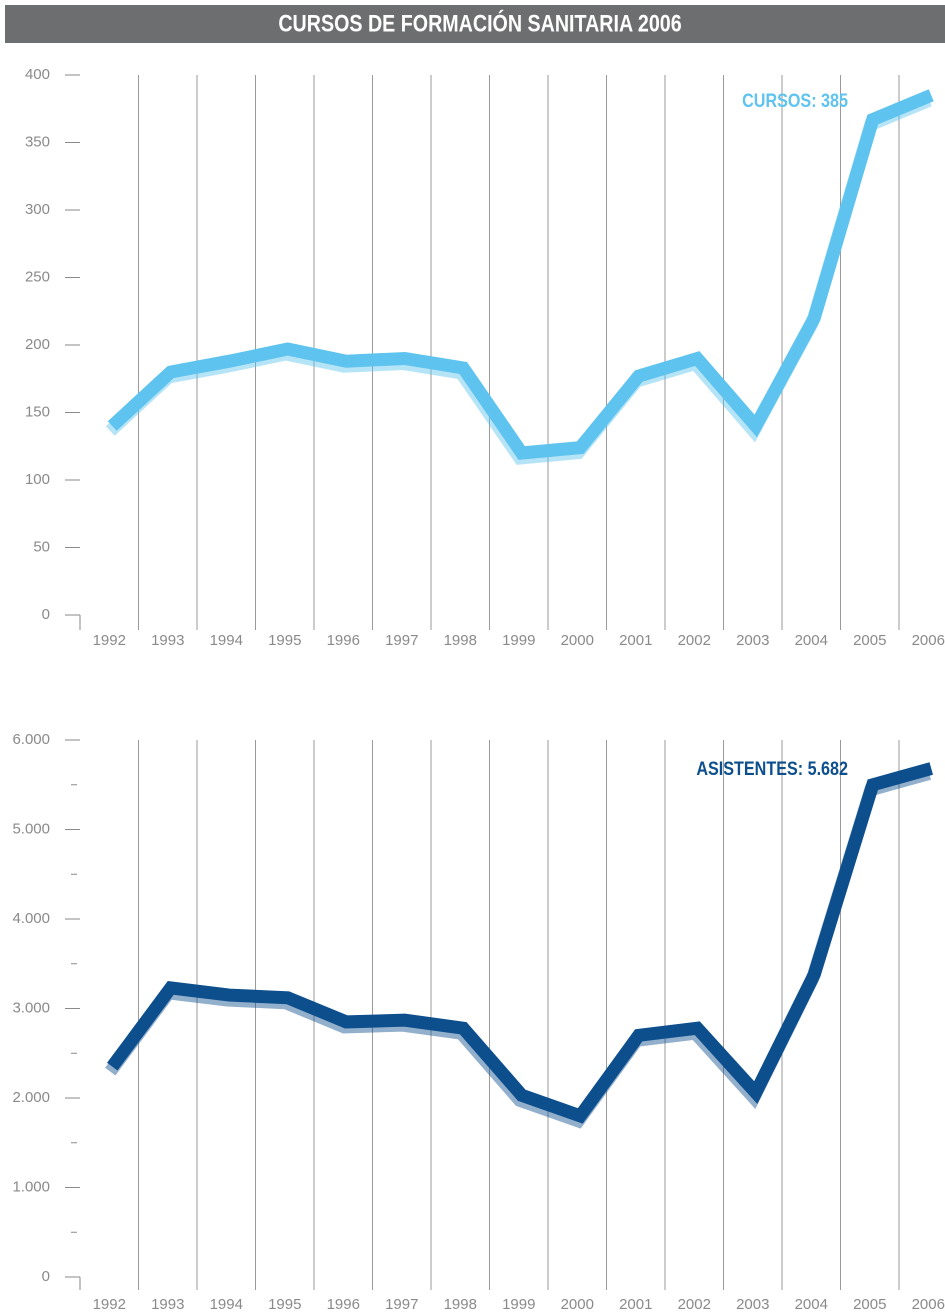  I want to click on y-tick-label: 2.000, so click(31, 1097).